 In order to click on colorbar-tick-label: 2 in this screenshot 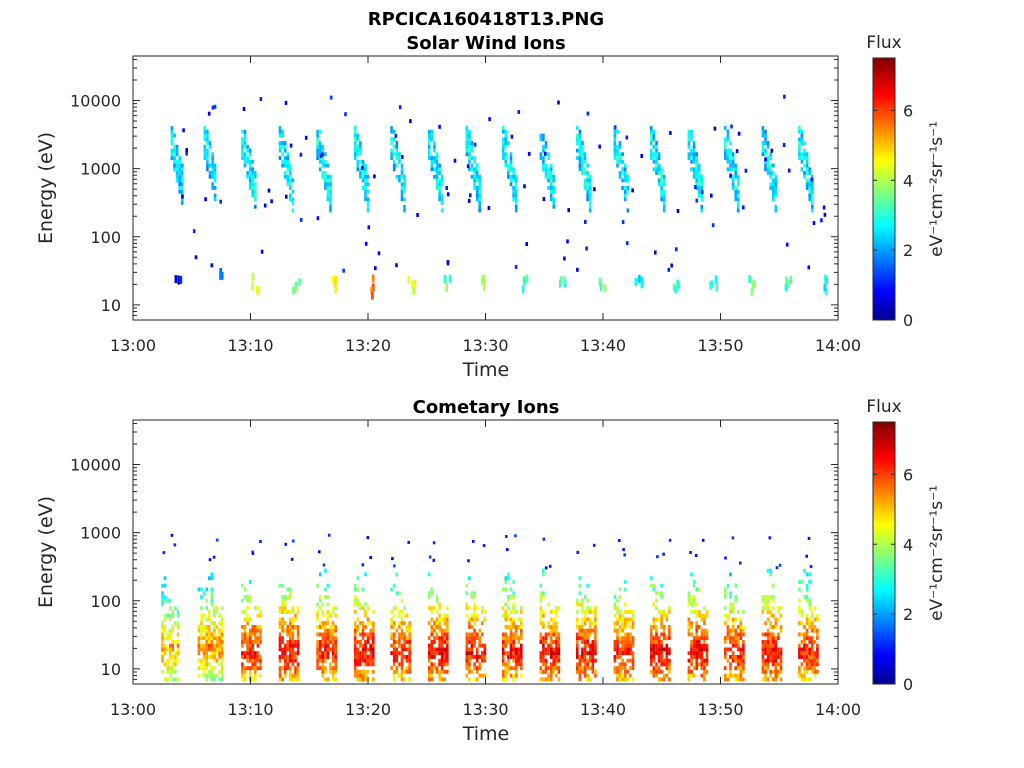, I will do `click(908, 614)`.